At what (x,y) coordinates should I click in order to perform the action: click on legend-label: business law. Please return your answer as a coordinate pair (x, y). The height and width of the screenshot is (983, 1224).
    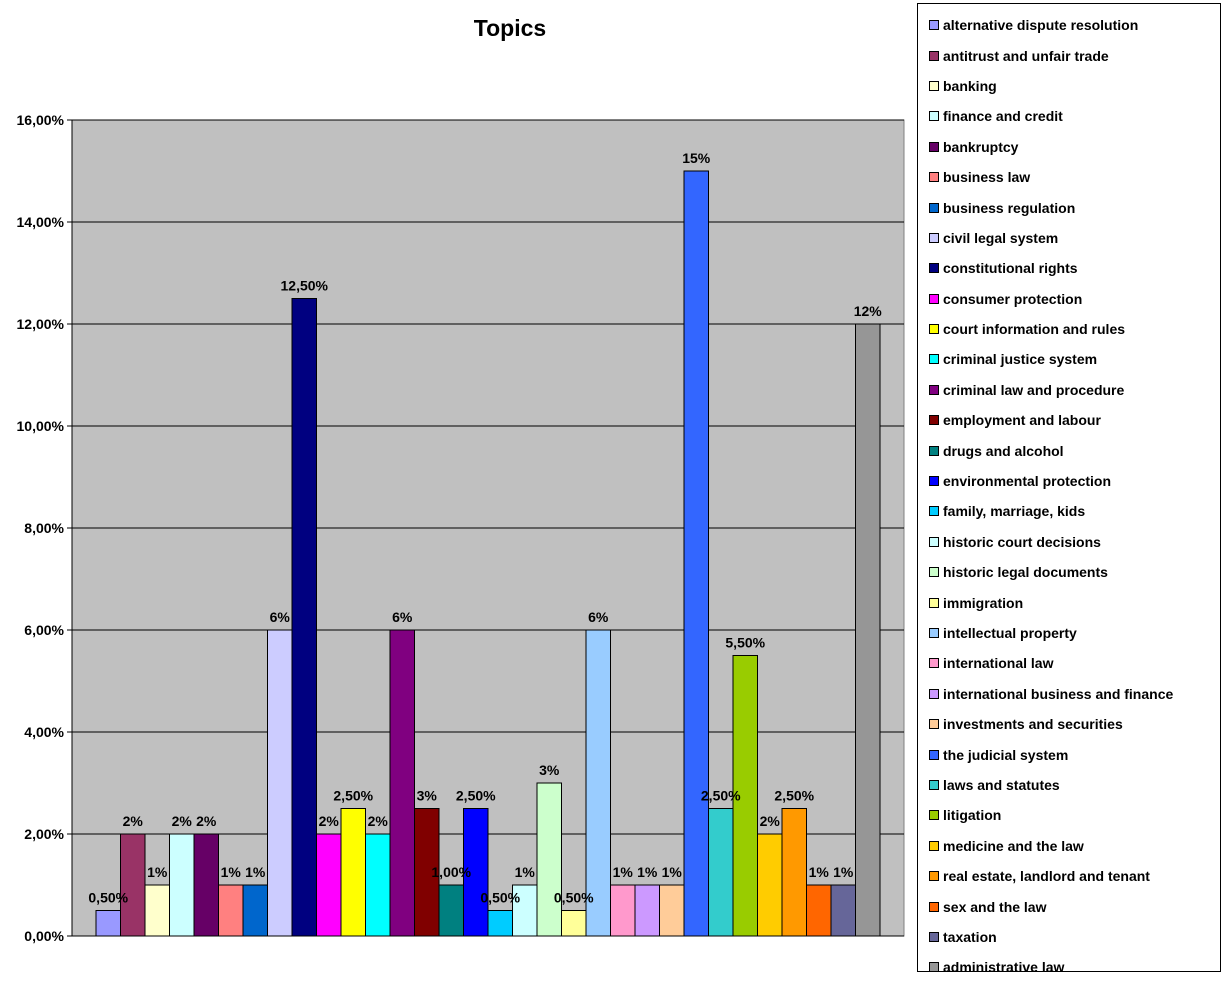
    Looking at the image, I should click on (987, 177).